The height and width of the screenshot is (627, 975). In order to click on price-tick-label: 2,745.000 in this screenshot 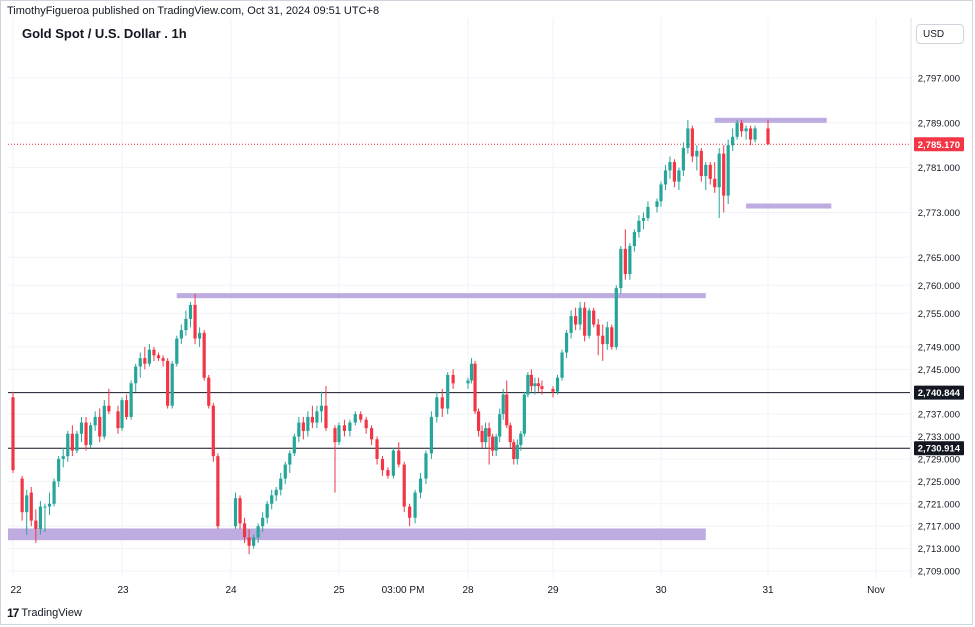, I will do `click(939, 370)`.